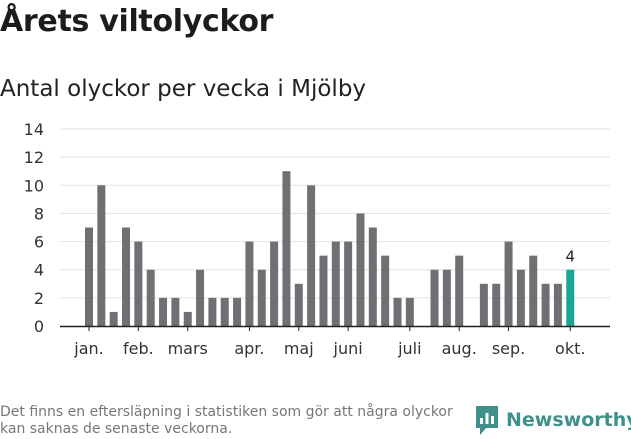 The height and width of the screenshot is (439, 631). Describe the element at coordinates (183, 89) in the screenshot. I see `chart-subtitle: Antal olyckor per vecka i Mjölby` at that location.